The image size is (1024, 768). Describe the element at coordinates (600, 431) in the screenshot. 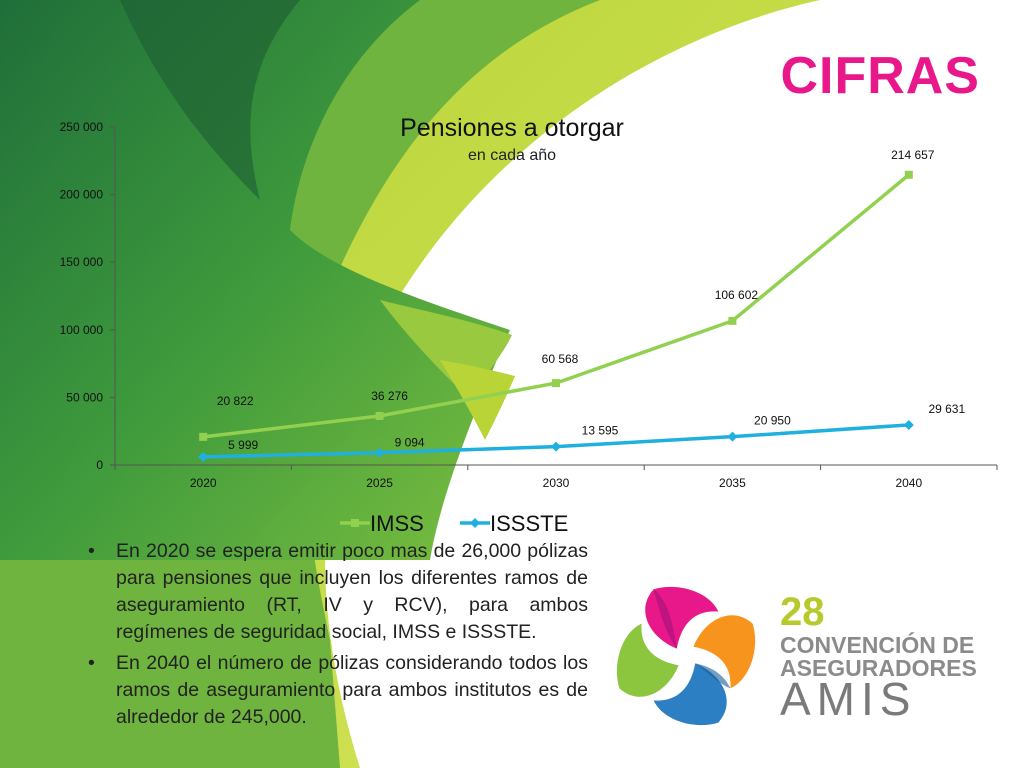

I see `data-label-issste: 13 595` at that location.